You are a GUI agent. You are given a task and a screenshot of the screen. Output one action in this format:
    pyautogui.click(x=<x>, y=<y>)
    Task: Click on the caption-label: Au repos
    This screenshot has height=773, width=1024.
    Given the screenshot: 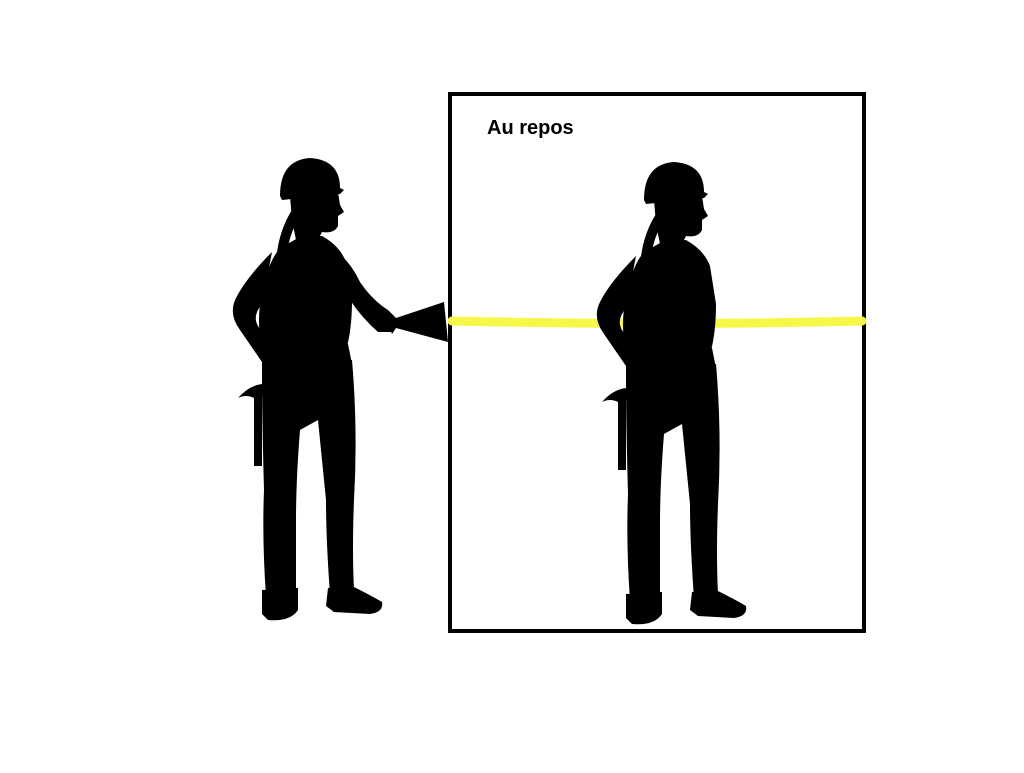 What is the action you would take?
    pyautogui.click(x=530, y=128)
    